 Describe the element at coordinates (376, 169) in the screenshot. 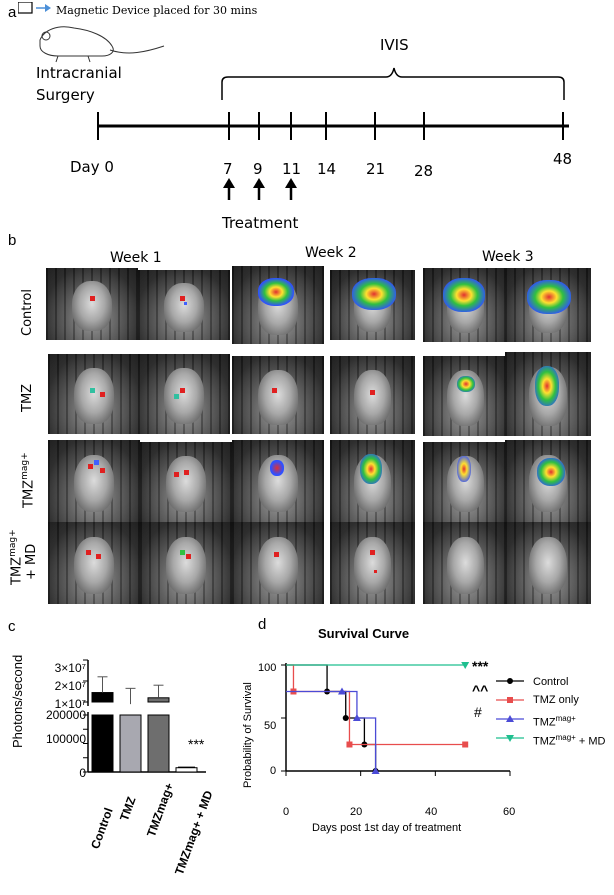

I see `day-tick-label: 21` at that location.